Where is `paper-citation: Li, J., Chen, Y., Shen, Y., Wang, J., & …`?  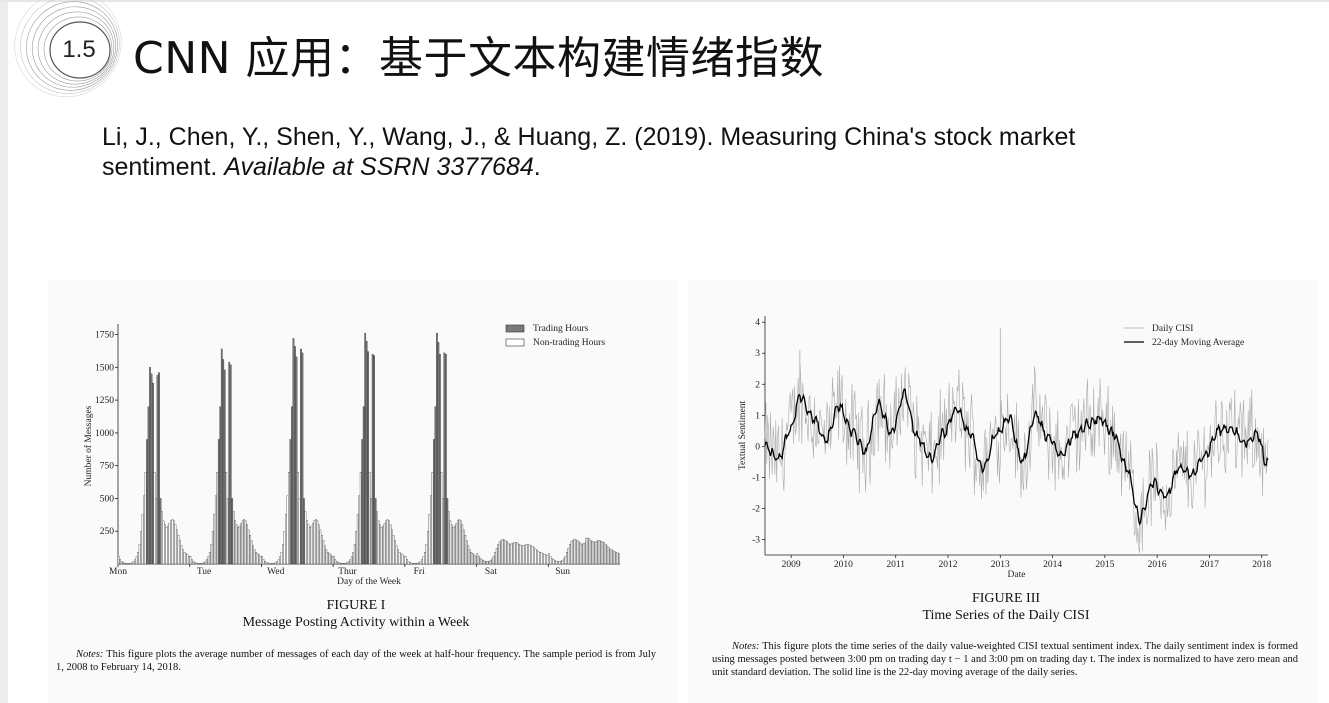 paper-citation: Li, J., Chen, Y., Shen, Y., Wang, J., & … is located at coordinates (632, 152).